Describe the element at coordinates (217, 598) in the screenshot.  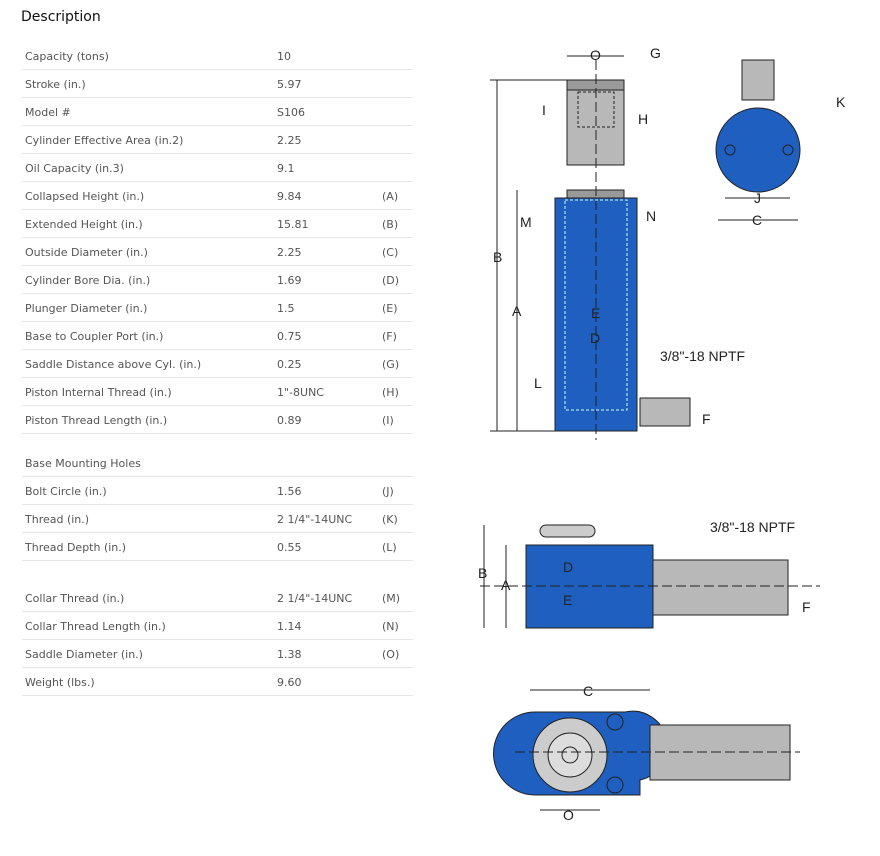
I see `table-row: Collar Thread (in.) 2 1/4"-14UNC (M)` at that location.